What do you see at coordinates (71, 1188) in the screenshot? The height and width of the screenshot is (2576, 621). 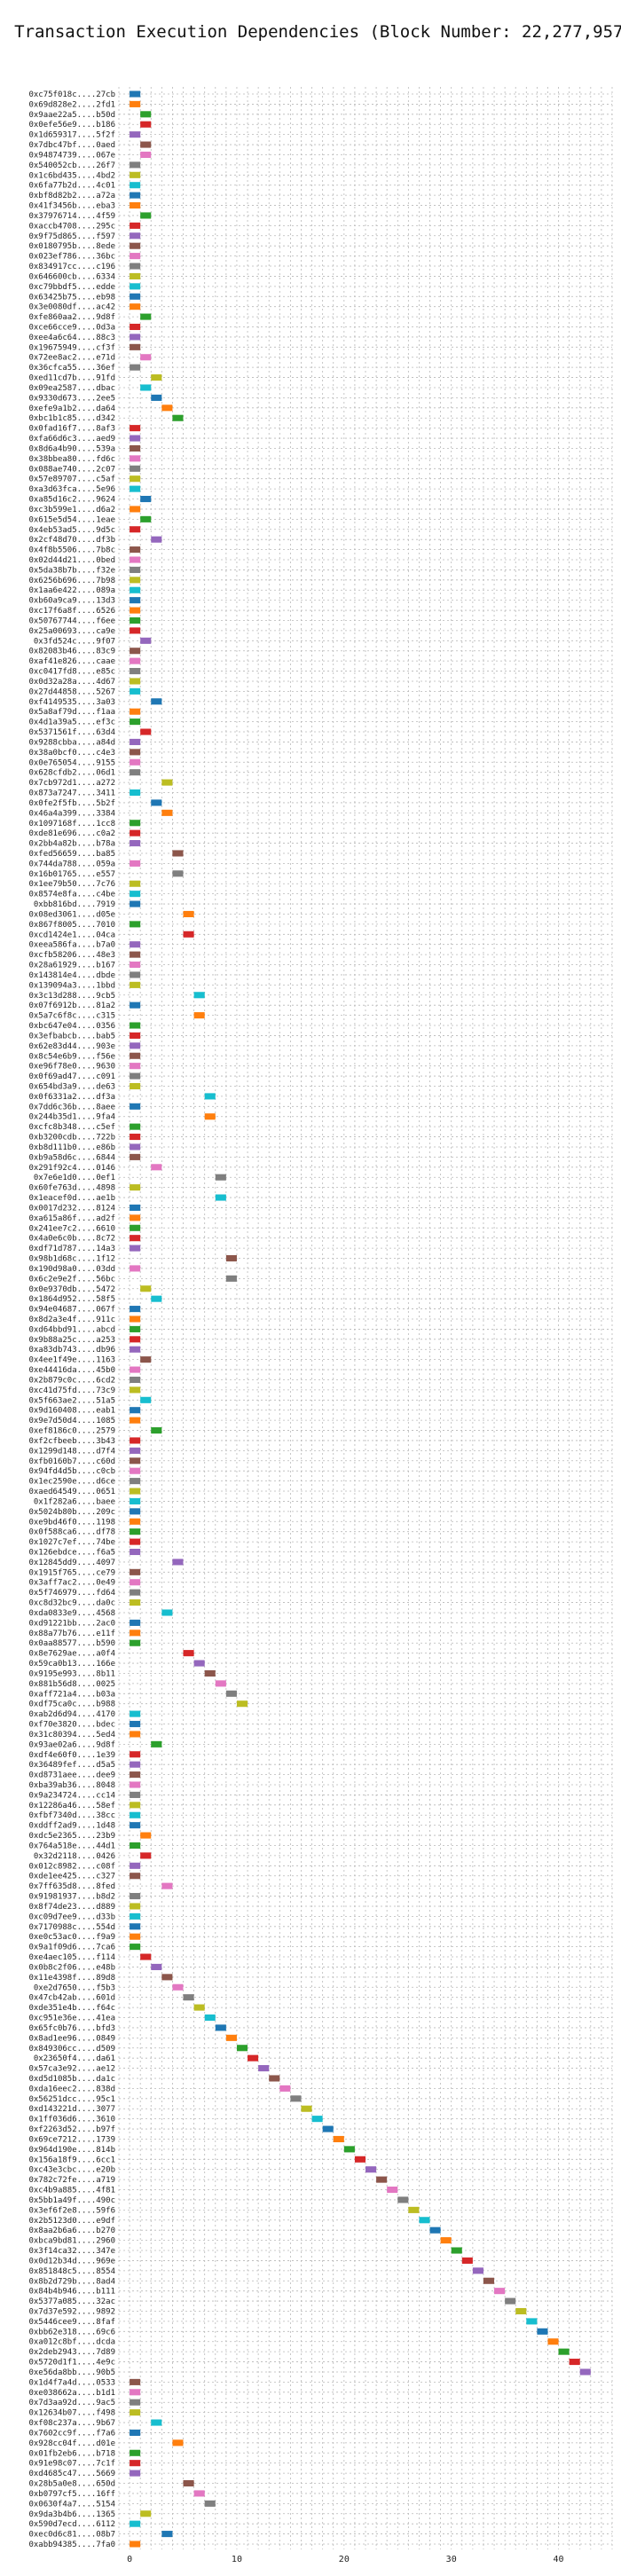 I see `transaction-label: 0x60fe763d....4898` at bounding box center [71, 1188].